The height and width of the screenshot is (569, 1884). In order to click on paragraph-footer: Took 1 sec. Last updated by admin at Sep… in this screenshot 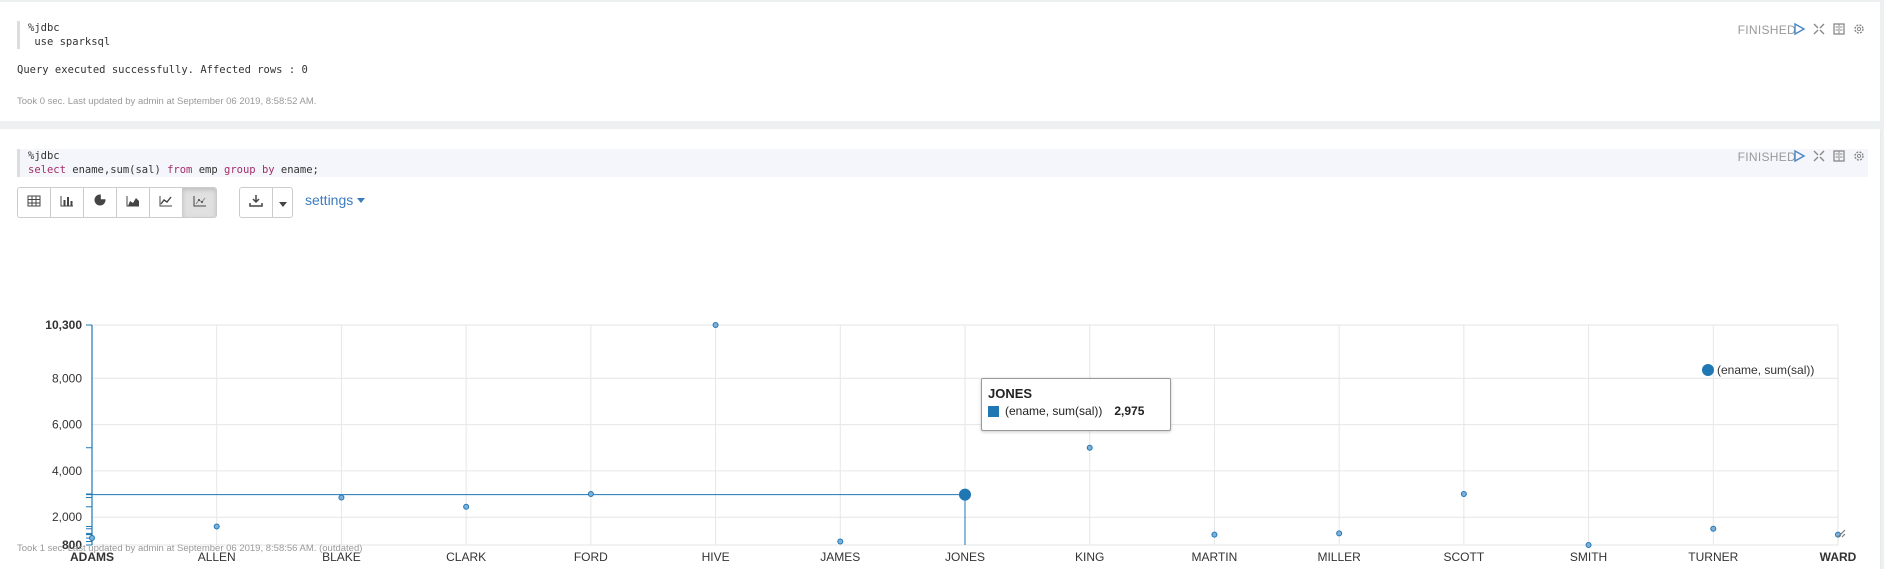, I will do `click(190, 548)`.